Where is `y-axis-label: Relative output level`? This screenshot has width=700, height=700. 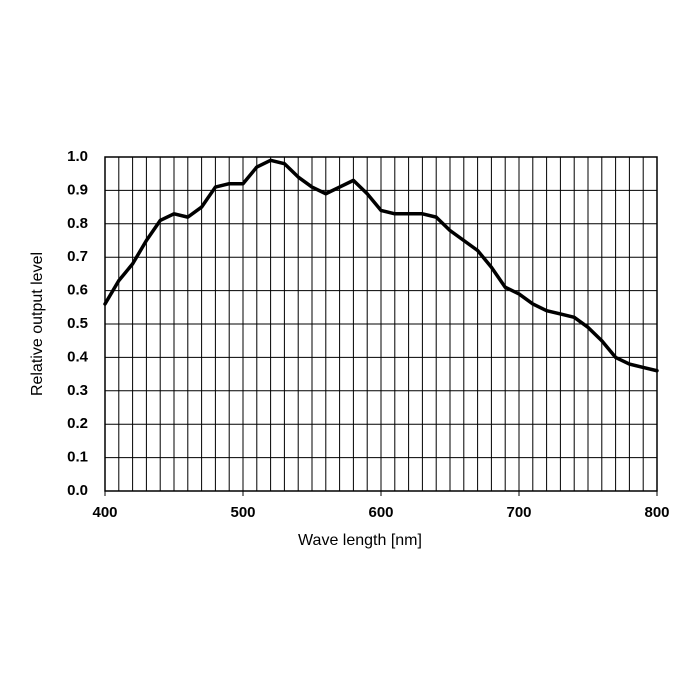
y-axis-label: Relative output level is located at coordinates (37, 324).